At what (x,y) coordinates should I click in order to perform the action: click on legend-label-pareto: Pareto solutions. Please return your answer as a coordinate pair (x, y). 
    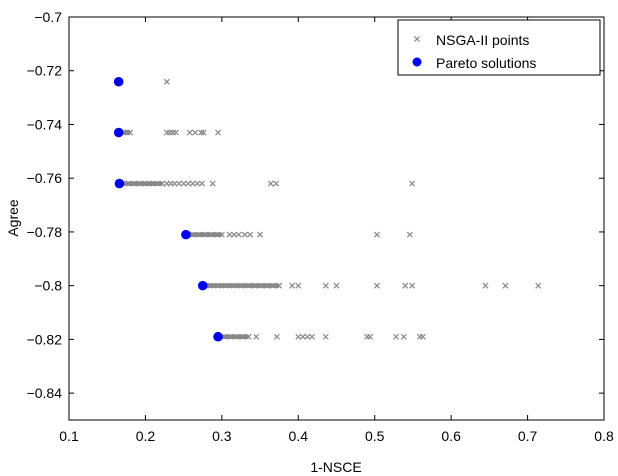
    Looking at the image, I should click on (486, 63).